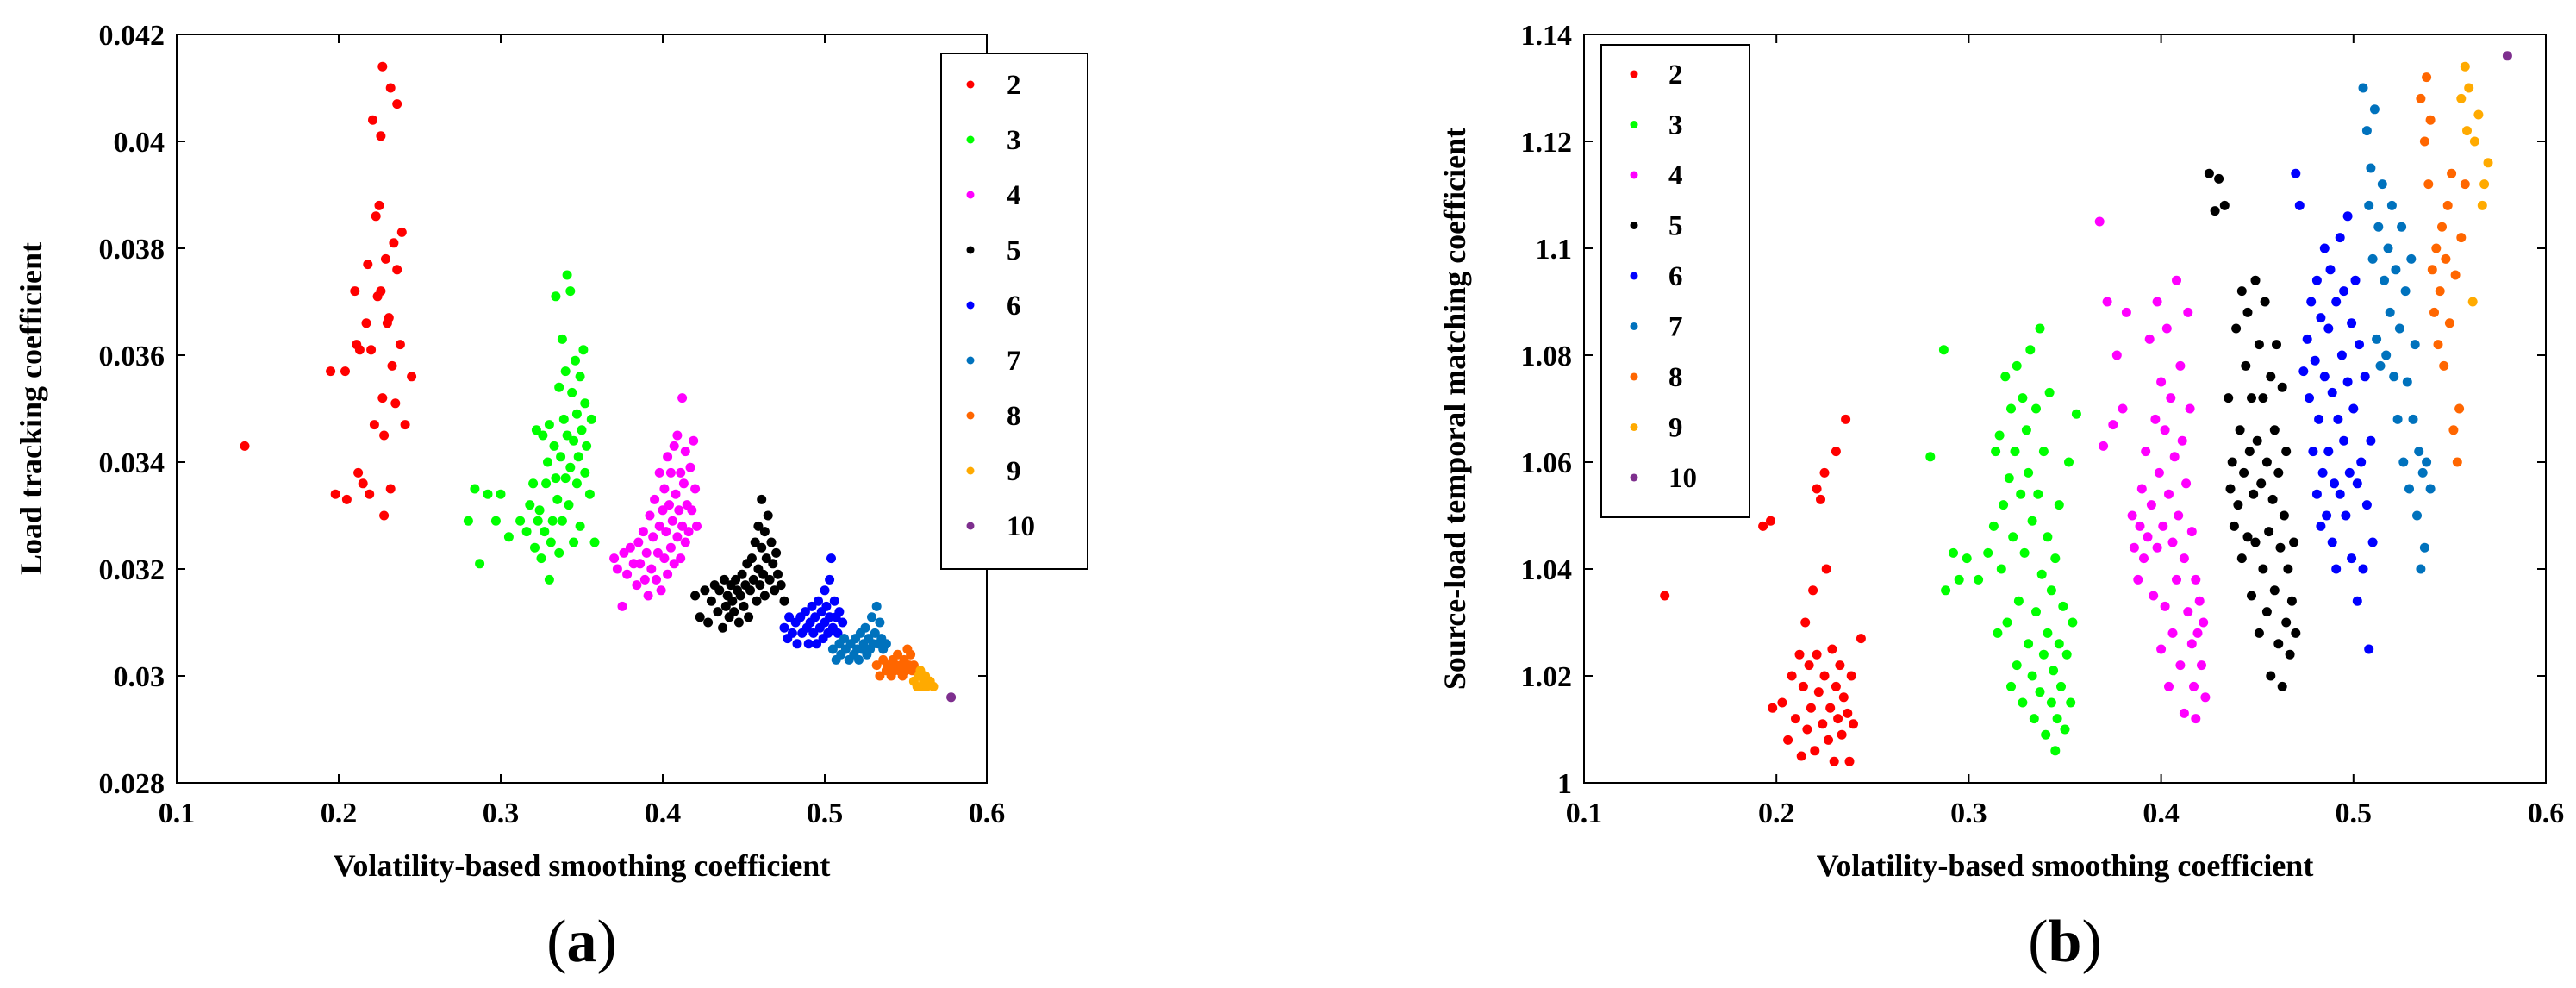 Image resolution: width=2576 pixels, height=988 pixels. I want to click on panel-a-legend-box, so click(1014, 311).